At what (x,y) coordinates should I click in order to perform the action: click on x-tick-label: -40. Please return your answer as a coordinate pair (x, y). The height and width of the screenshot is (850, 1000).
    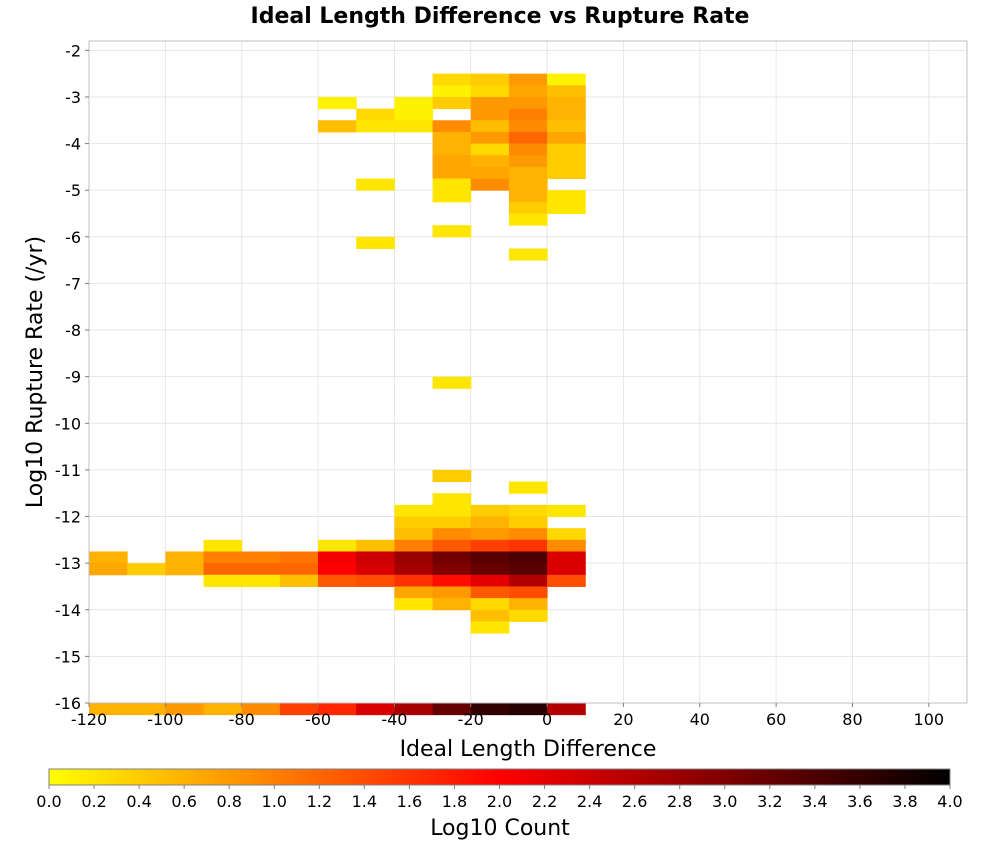
    Looking at the image, I should click on (394, 719).